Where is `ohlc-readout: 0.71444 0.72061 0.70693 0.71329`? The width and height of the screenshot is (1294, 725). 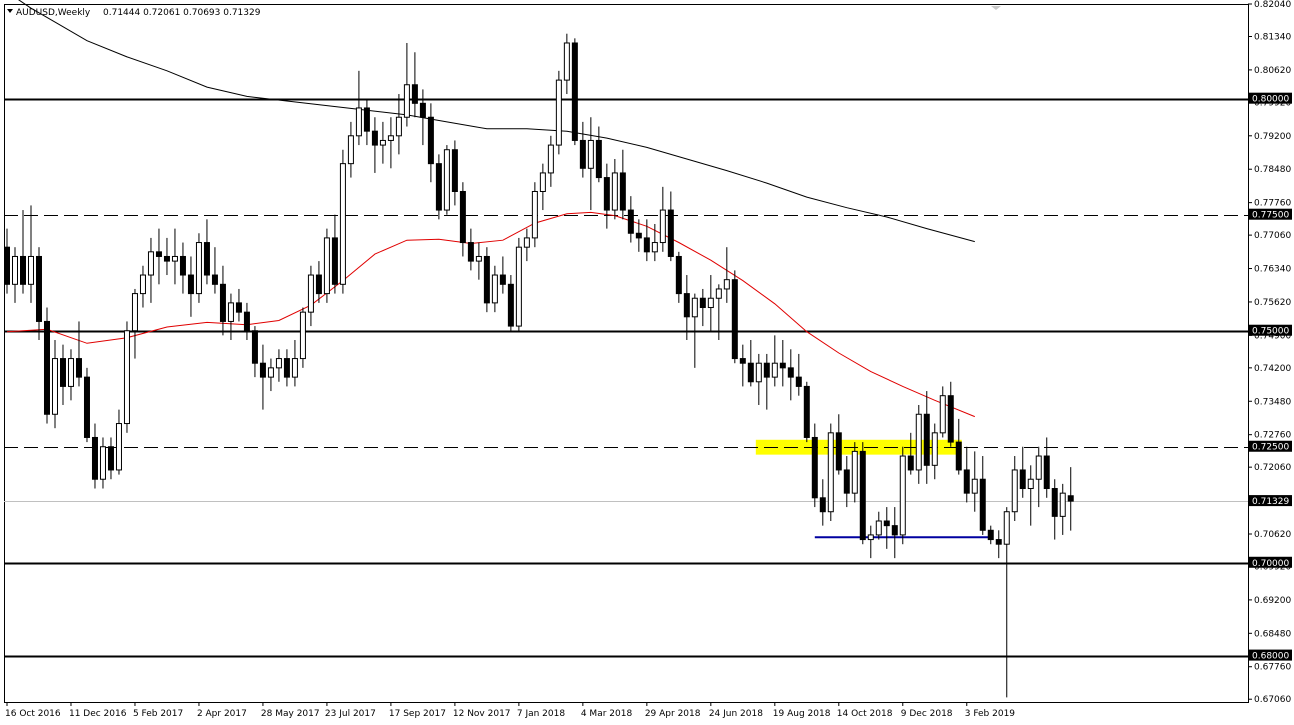 ohlc-readout: 0.71444 0.72061 0.70693 0.71329 is located at coordinates (182, 13).